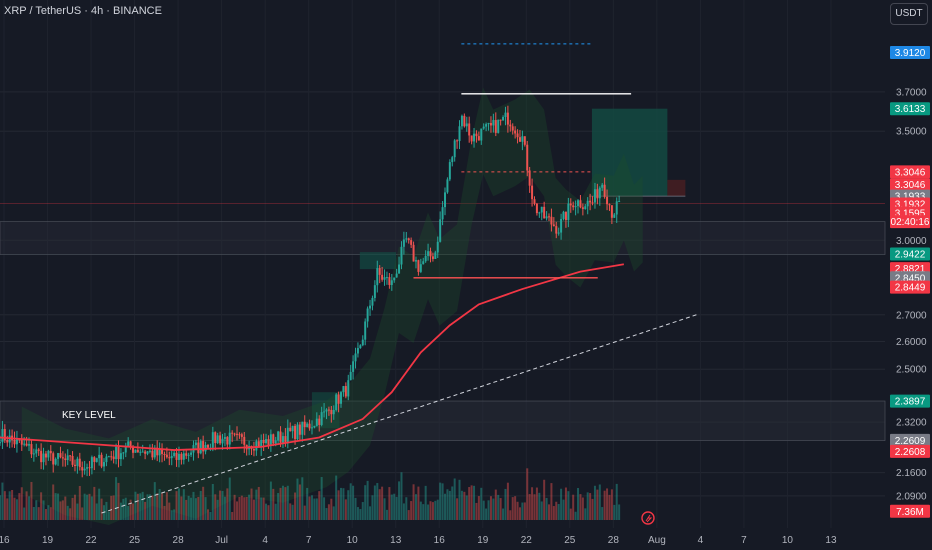 The height and width of the screenshot is (550, 932). Describe the element at coordinates (909, 14) in the screenshot. I see `currency-button: USDT` at that location.